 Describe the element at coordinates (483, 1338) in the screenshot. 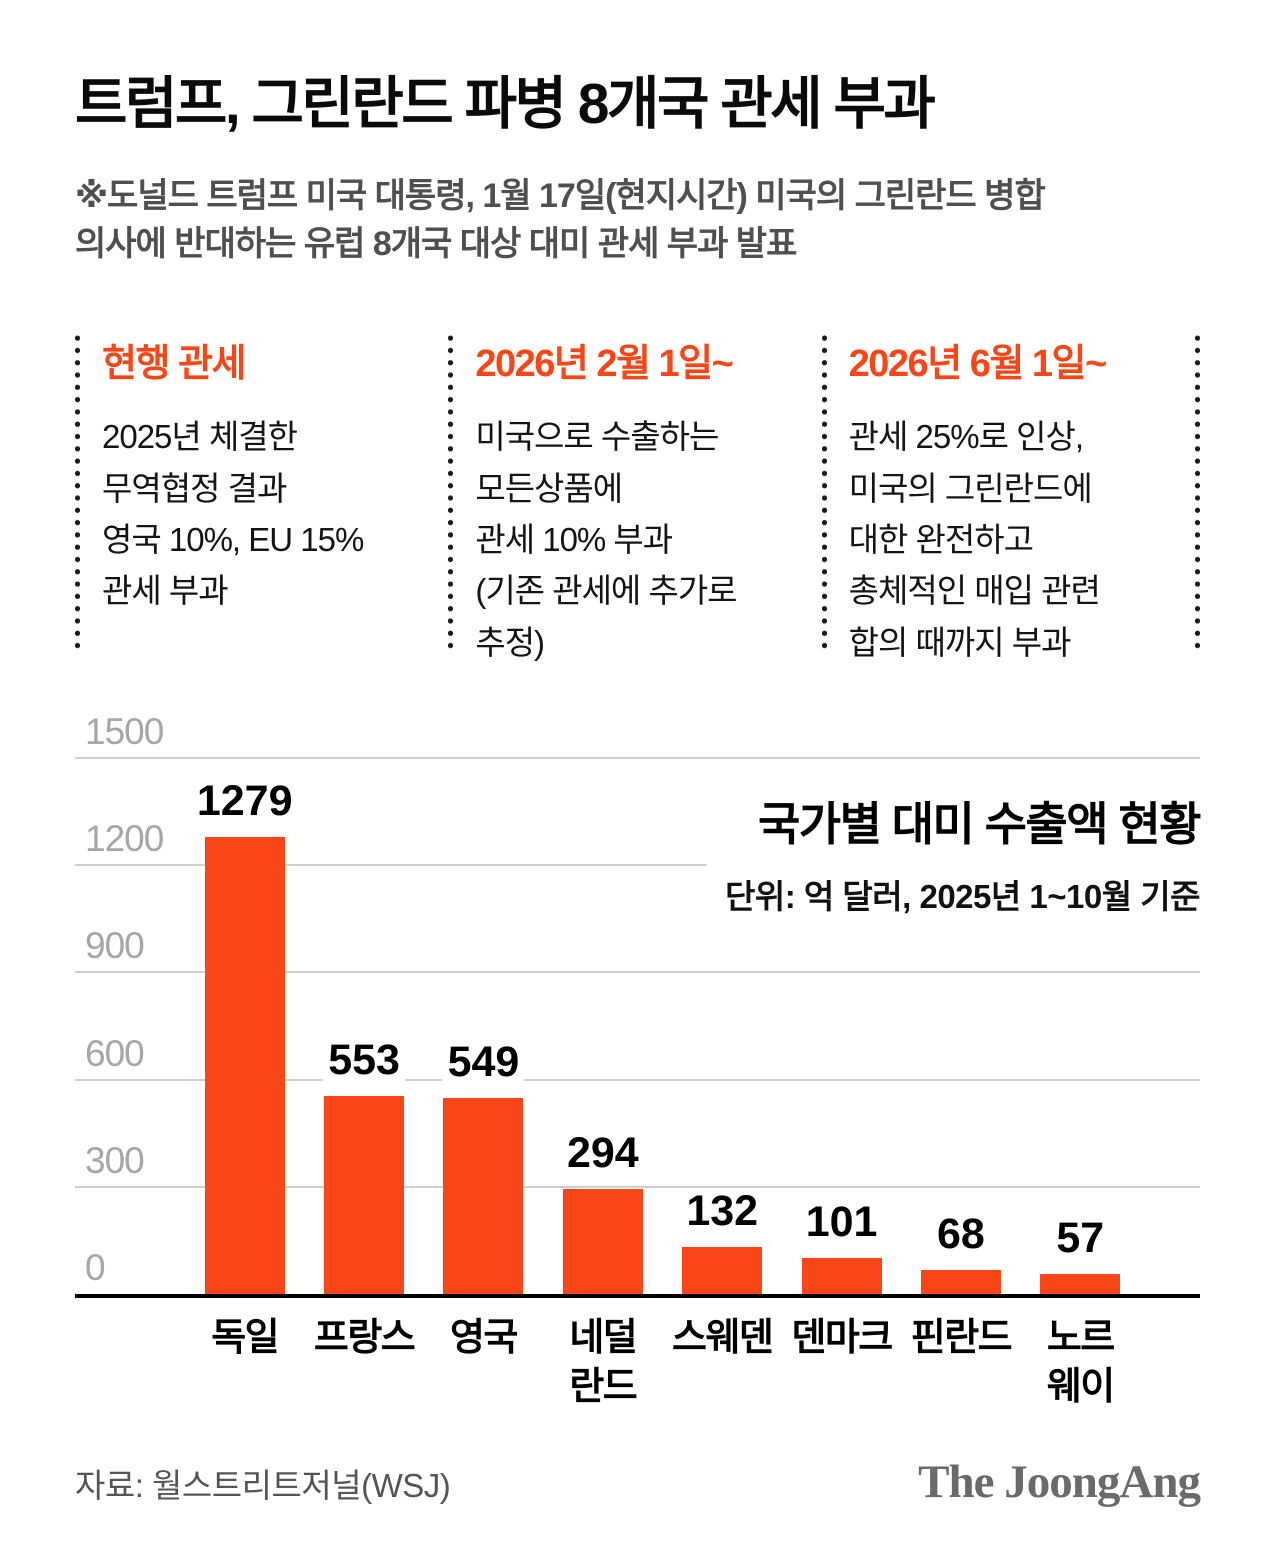

I see `x-axis-label-영국: 영국` at that location.